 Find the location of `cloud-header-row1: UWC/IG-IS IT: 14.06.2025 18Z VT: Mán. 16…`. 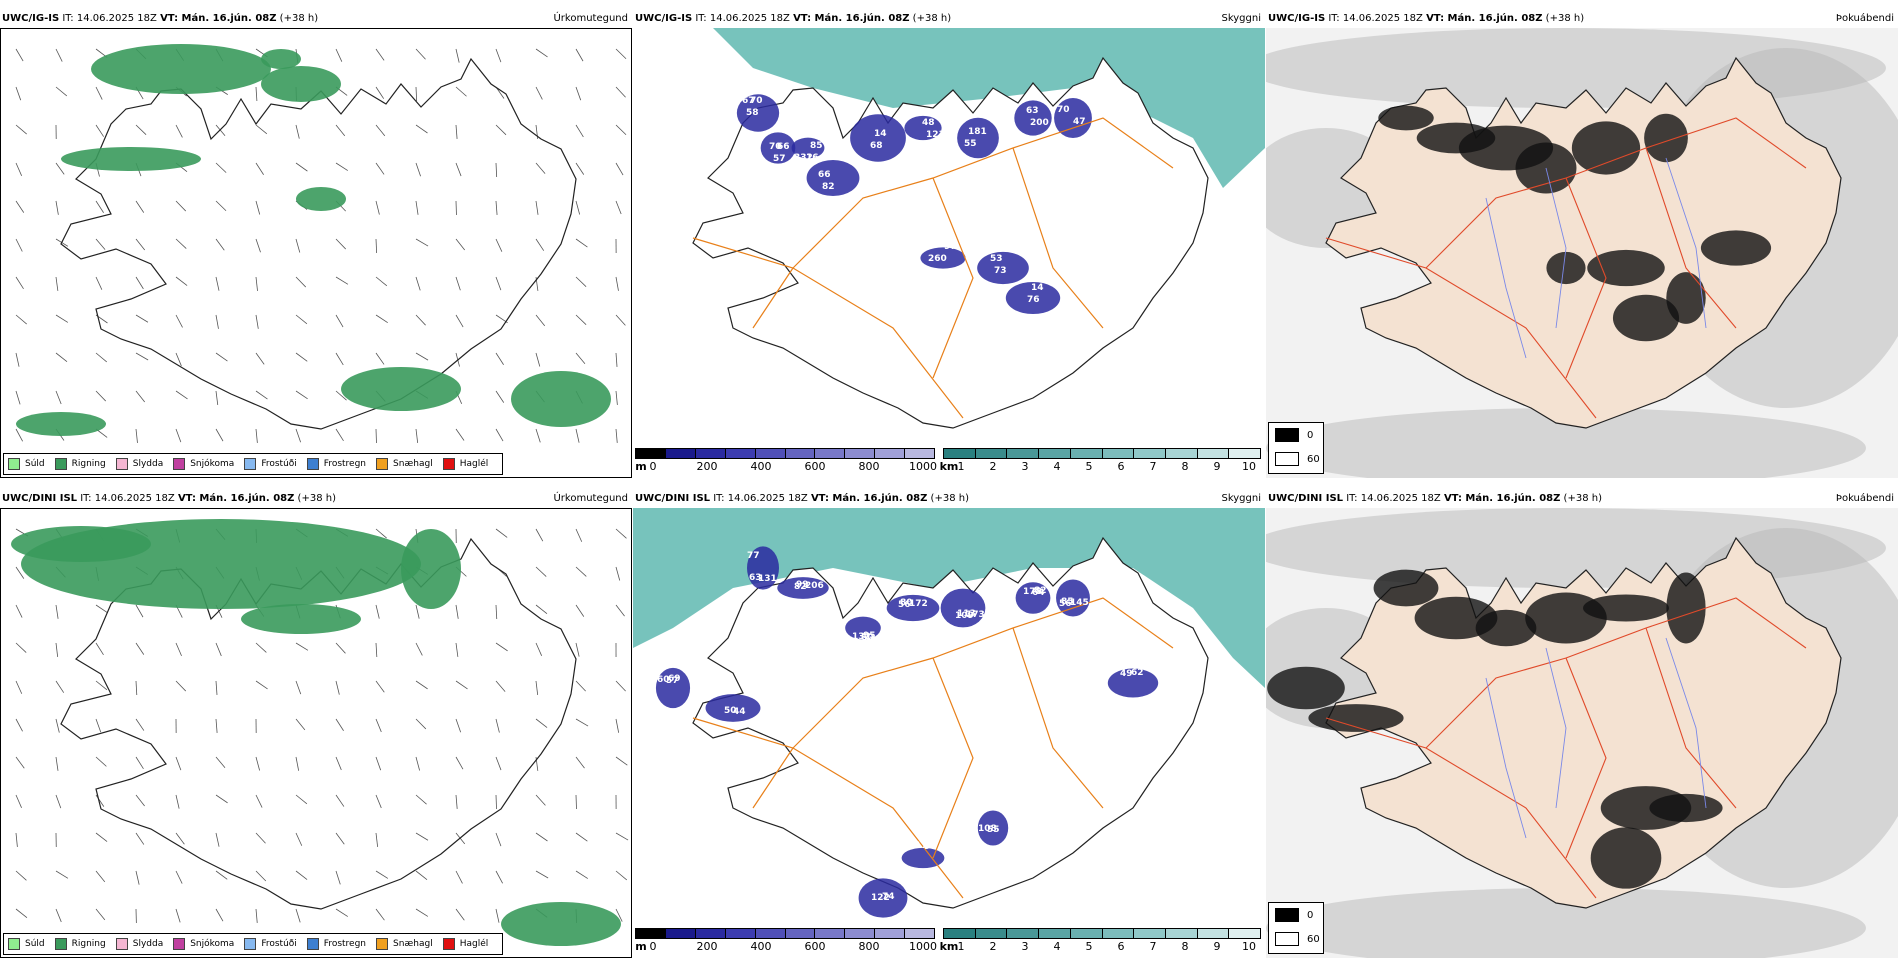

cloud-header-row1: UWC/IG-IS IT: 14.06.2025 18Z VT: Mán. 16… is located at coordinates (1568, 19).